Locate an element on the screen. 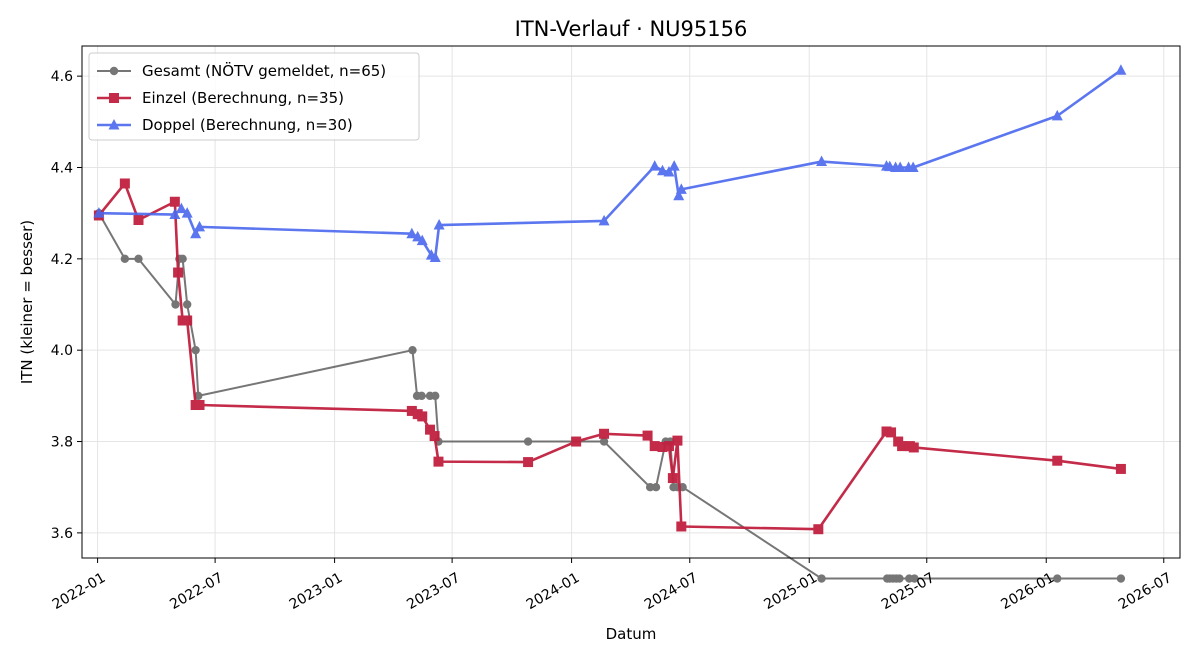  y-tick-label: 3.8 is located at coordinates (62, 443).